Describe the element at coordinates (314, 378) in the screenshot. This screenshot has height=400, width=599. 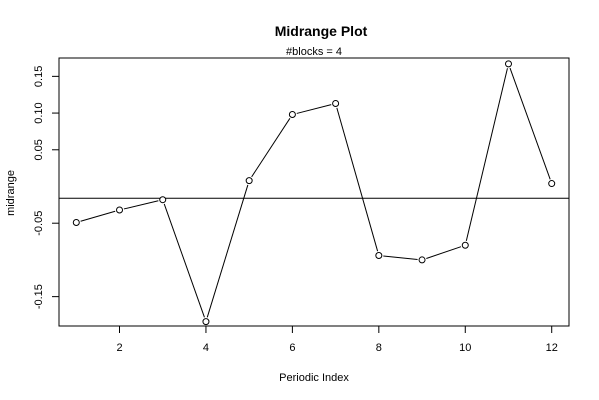
I see `x-axis-label: Periodic Index` at that location.